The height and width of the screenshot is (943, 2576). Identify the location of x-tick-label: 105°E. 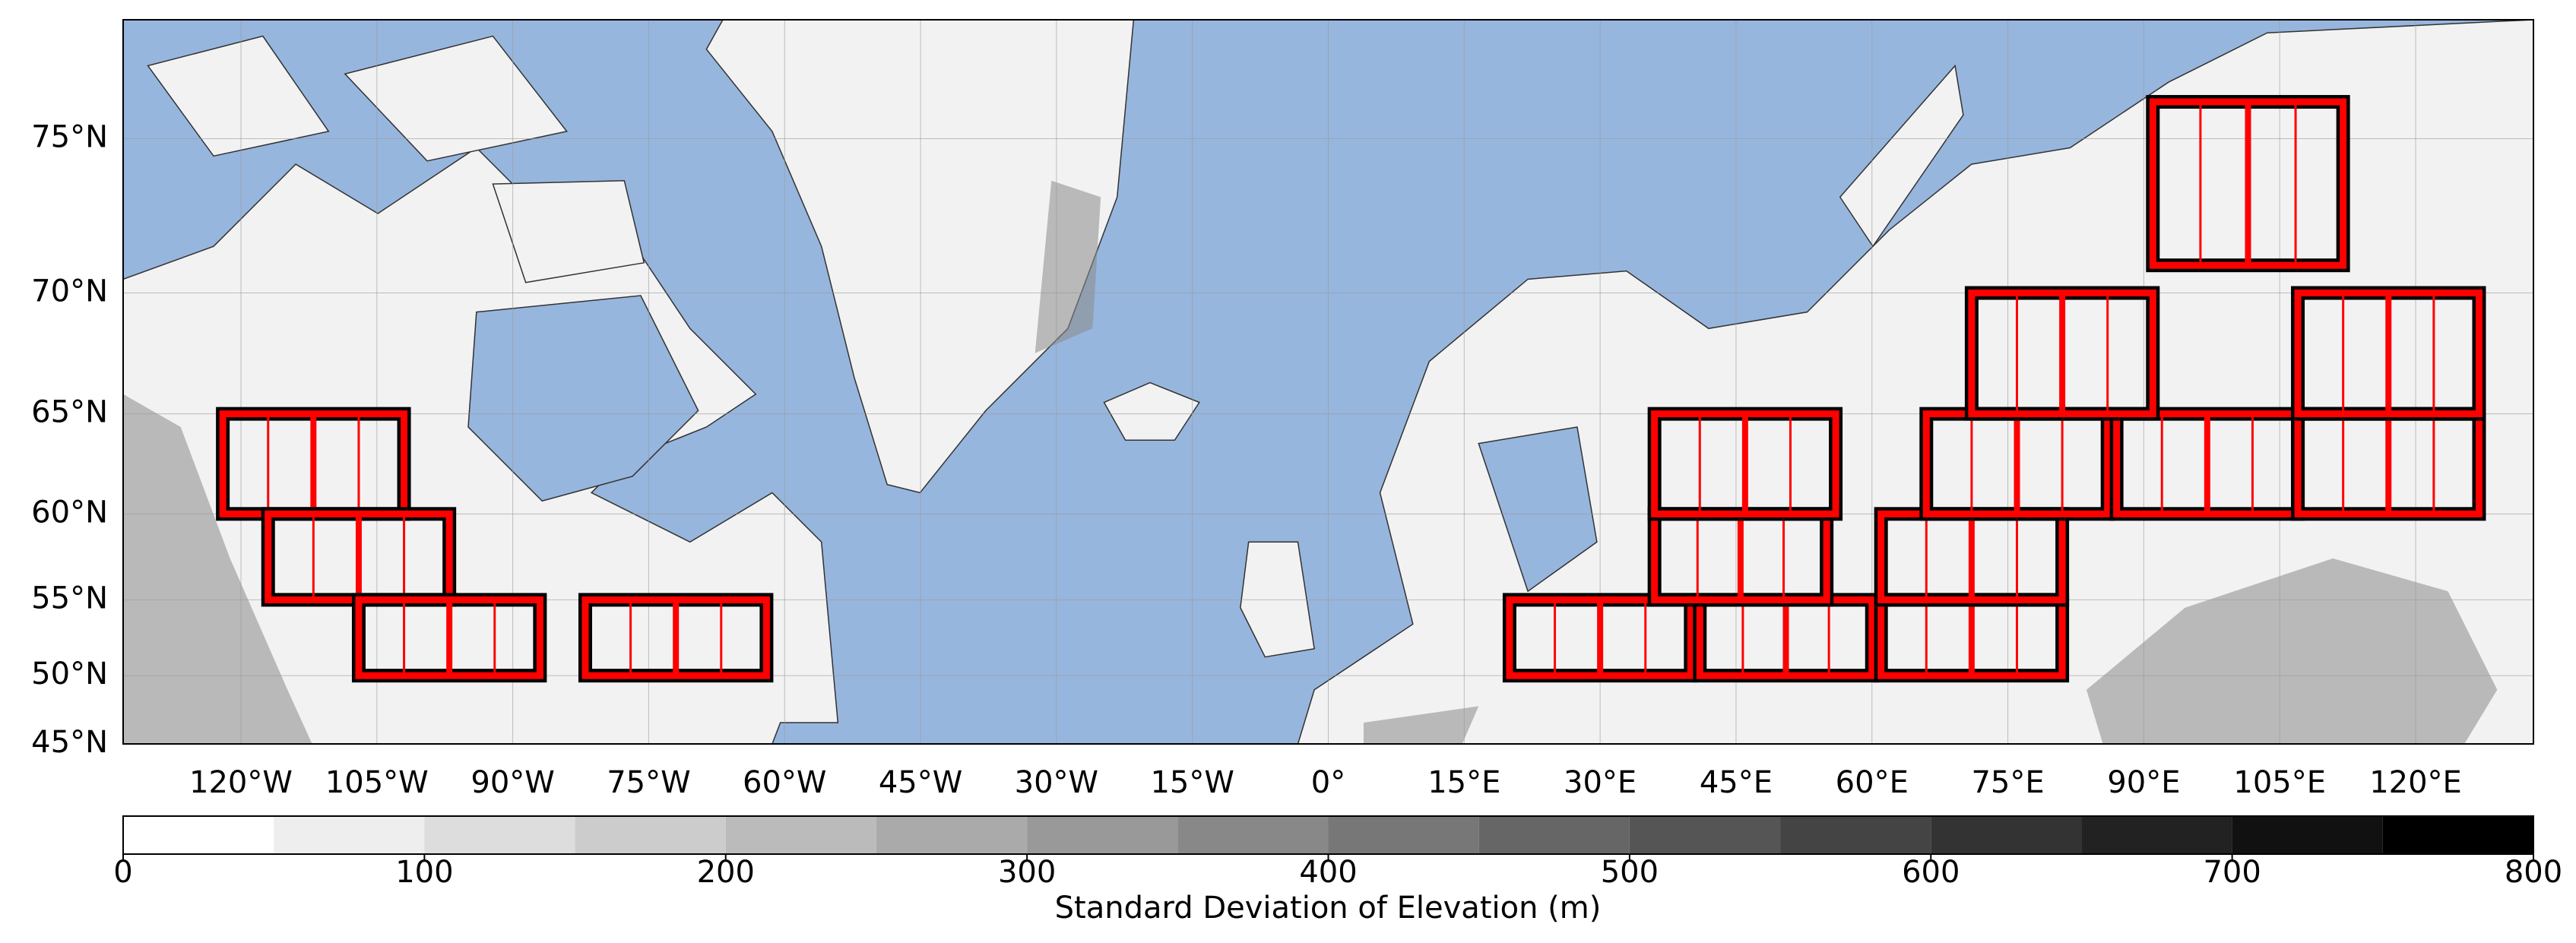
(2279, 783).